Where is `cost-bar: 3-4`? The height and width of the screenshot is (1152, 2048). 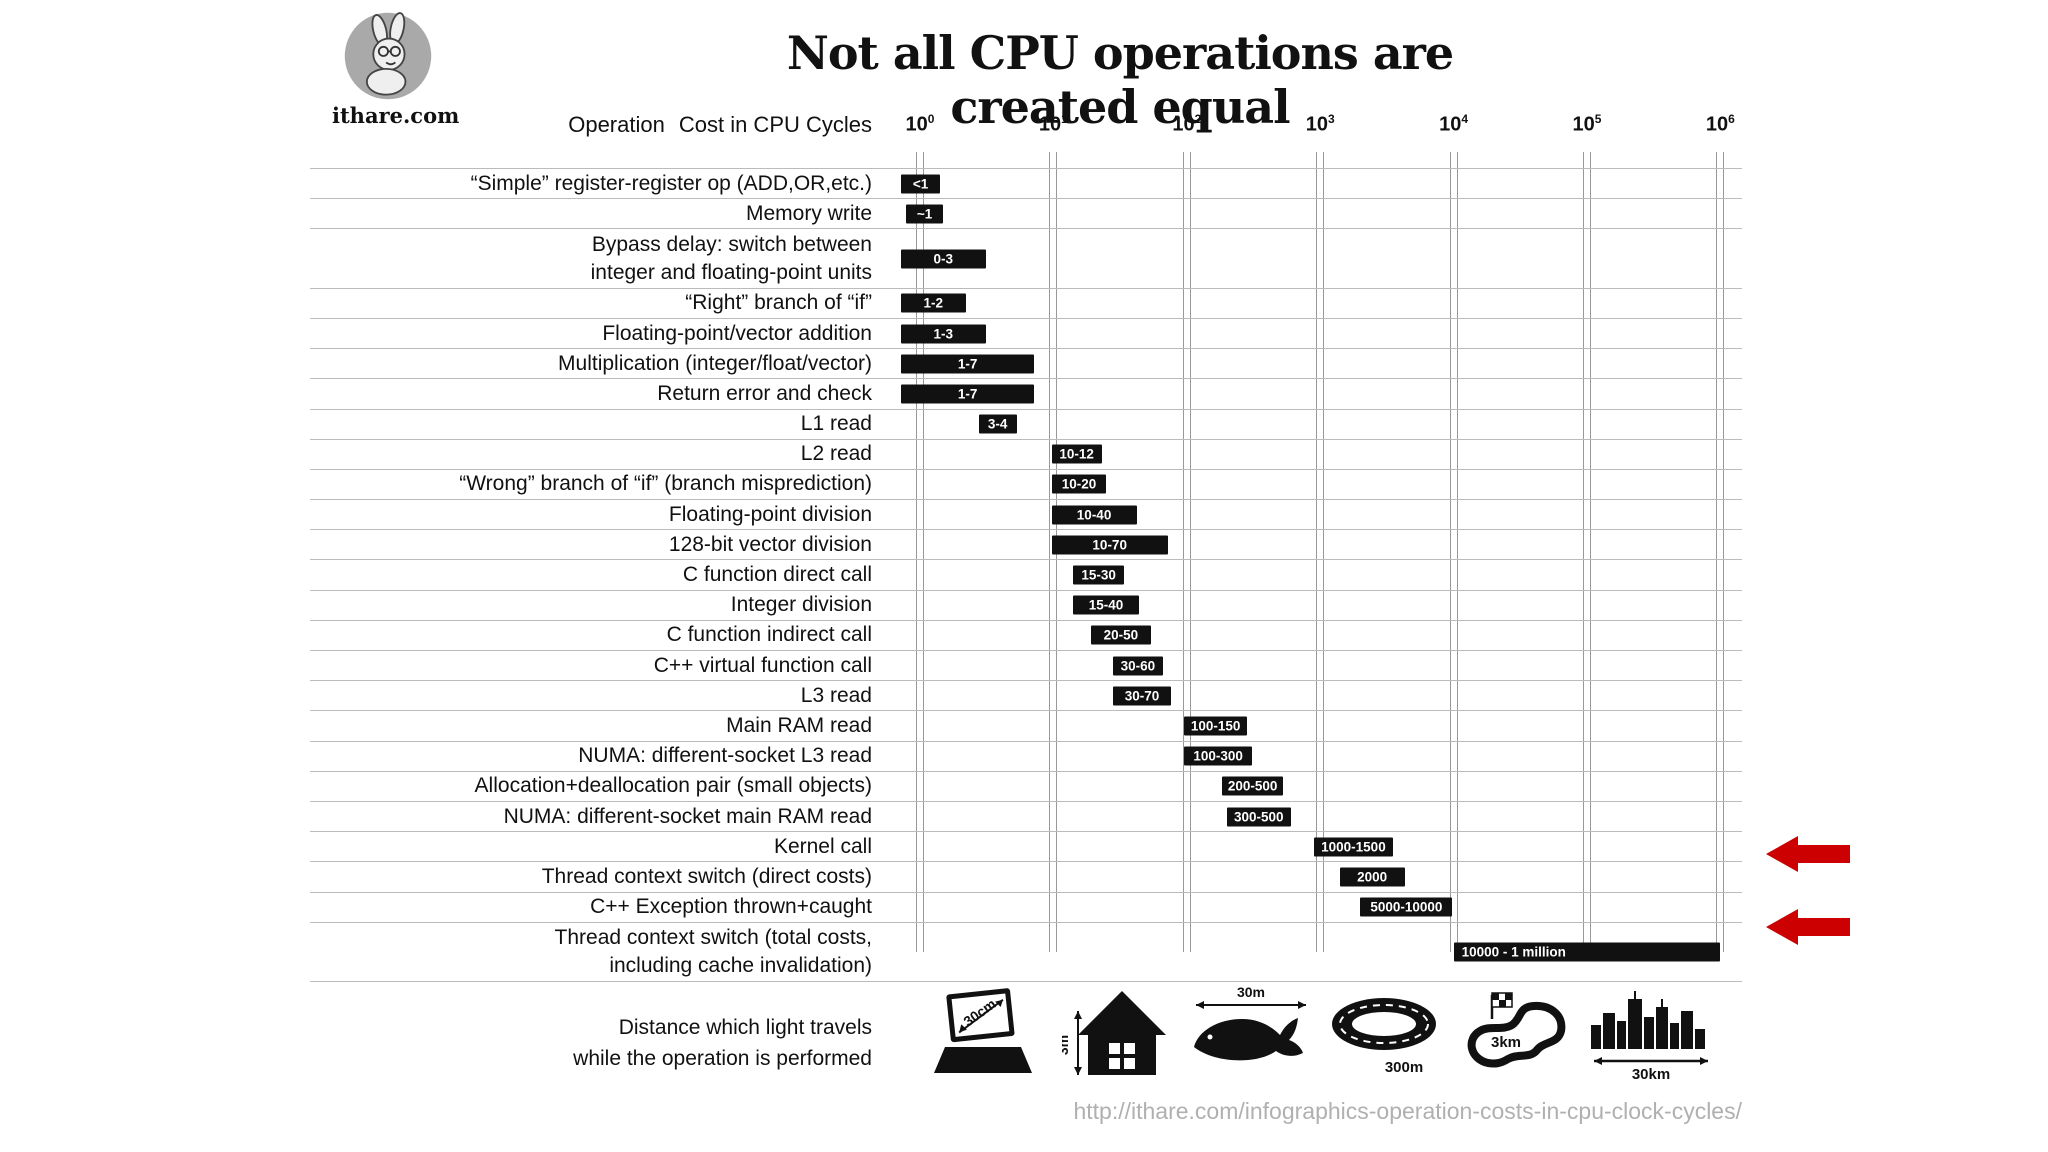
cost-bar: 3-4 is located at coordinates (997, 424).